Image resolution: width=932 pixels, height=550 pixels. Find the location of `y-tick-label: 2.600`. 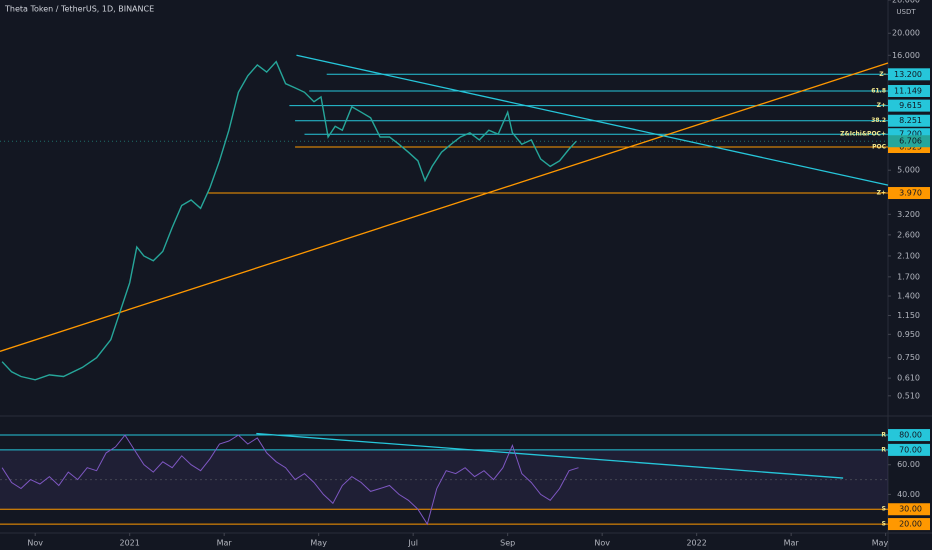

y-tick-label: 2.600 is located at coordinates (908, 234).